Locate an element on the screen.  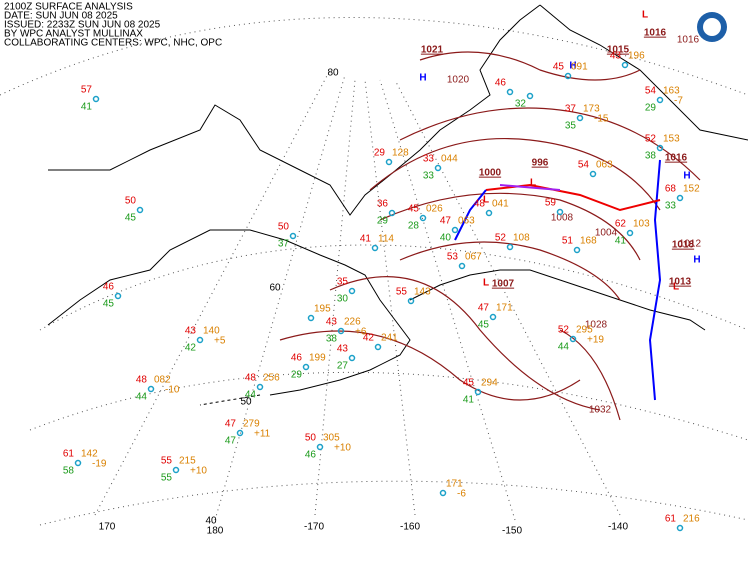
pressure: 305 is located at coordinates (331, 438).